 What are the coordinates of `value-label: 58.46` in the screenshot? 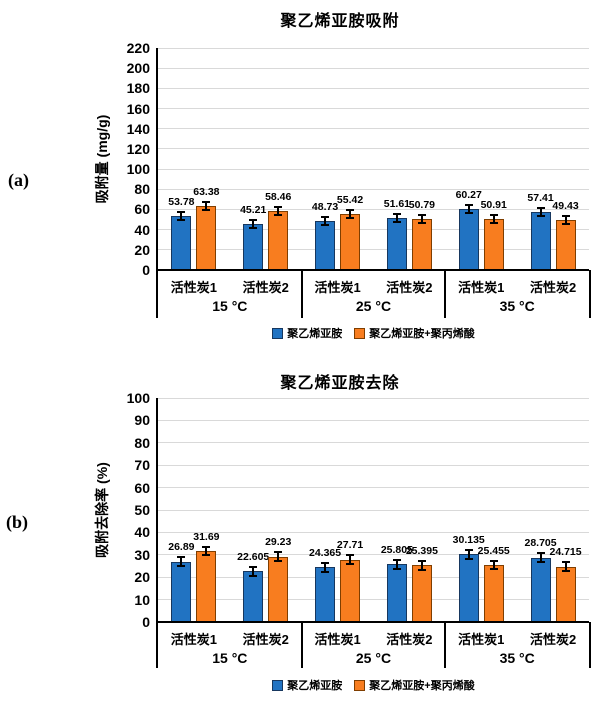 It's located at (278, 196).